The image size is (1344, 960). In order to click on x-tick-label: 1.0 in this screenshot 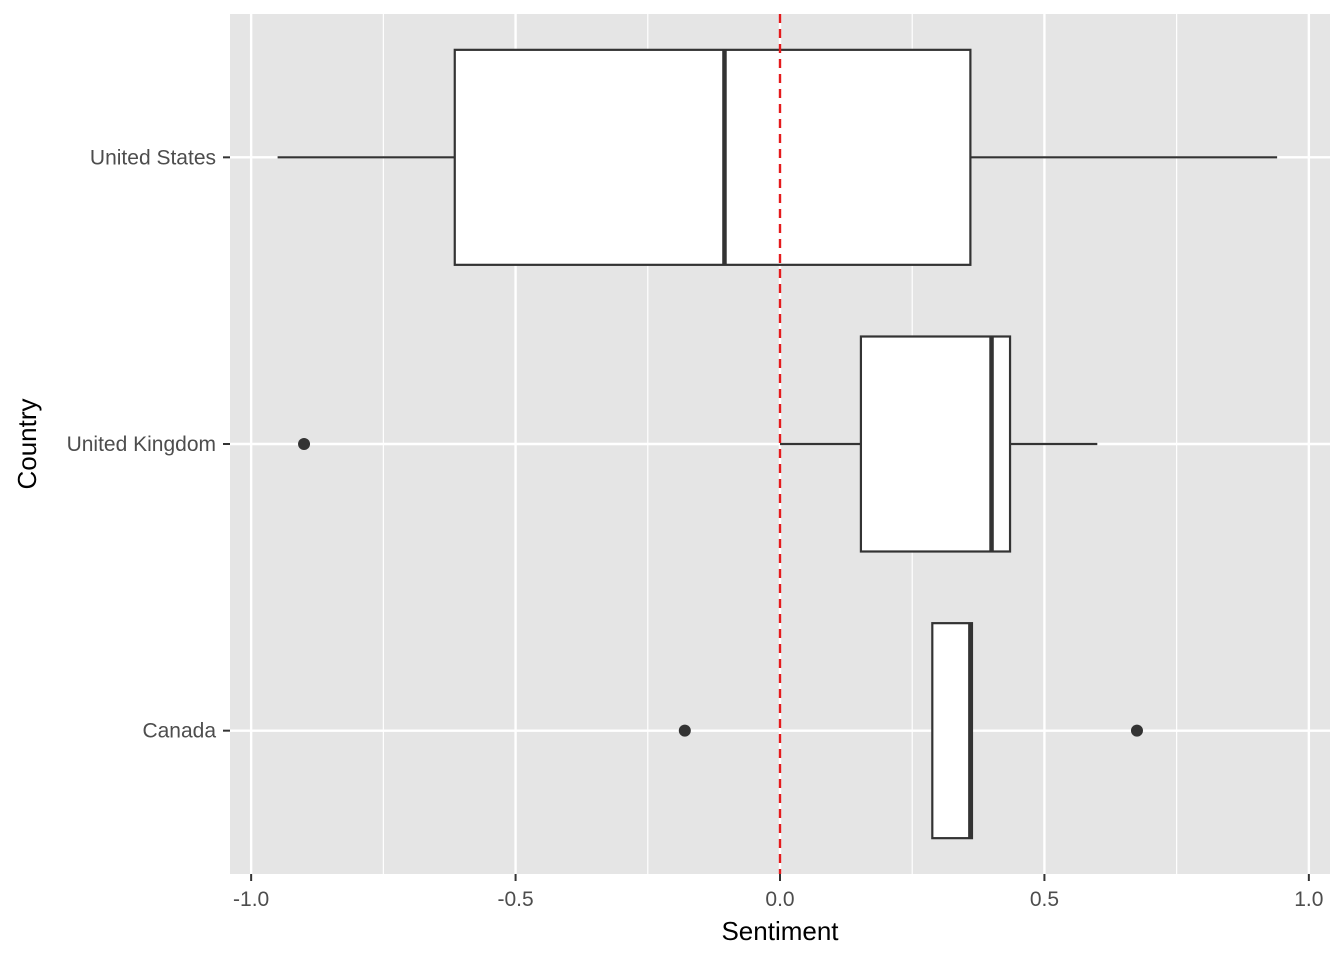, I will do `click(1308, 899)`.